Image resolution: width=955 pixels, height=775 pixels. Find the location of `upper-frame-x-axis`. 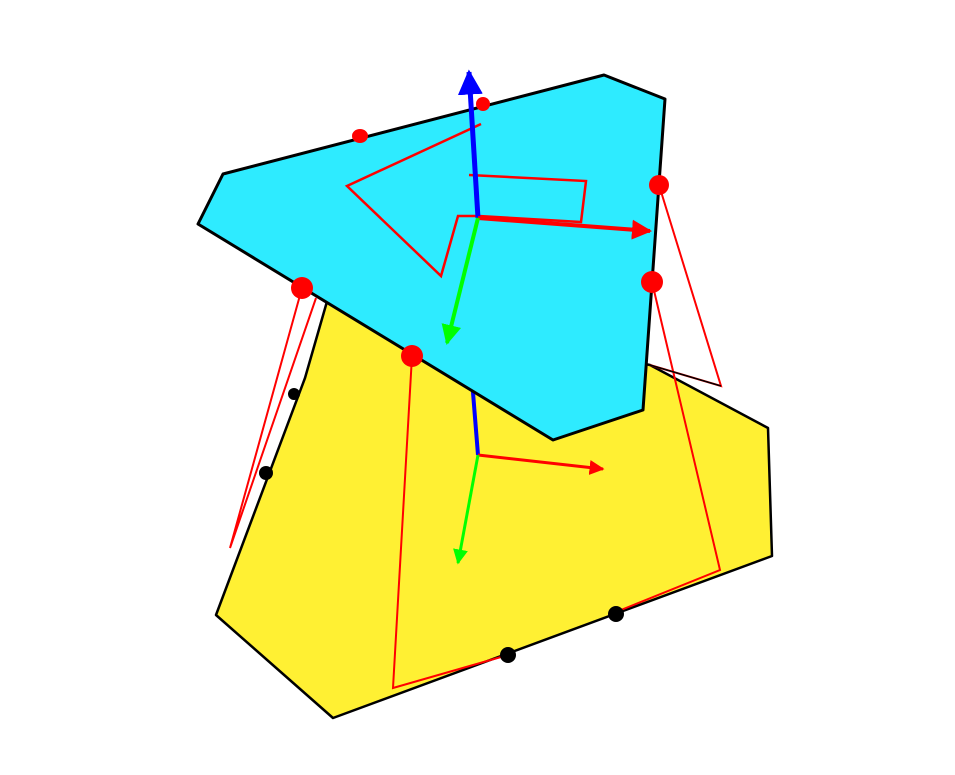

upper-frame-x-axis is located at coordinates (564, 228).